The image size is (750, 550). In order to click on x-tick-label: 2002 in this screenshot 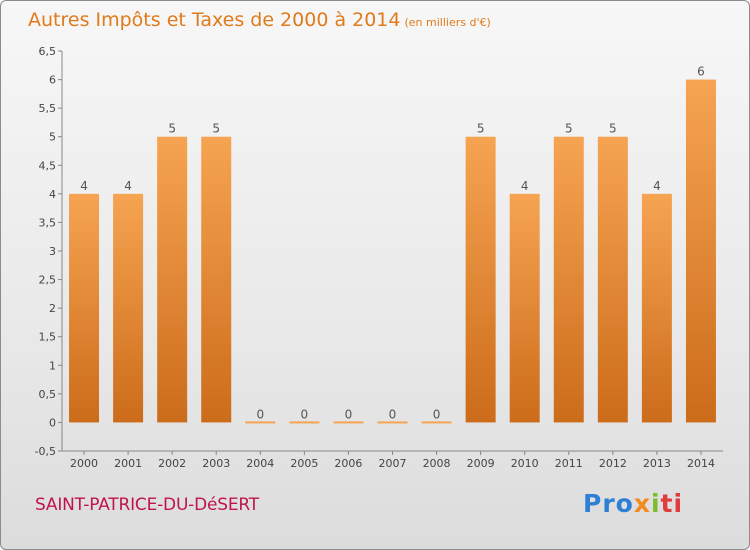, I will do `click(172, 463)`.